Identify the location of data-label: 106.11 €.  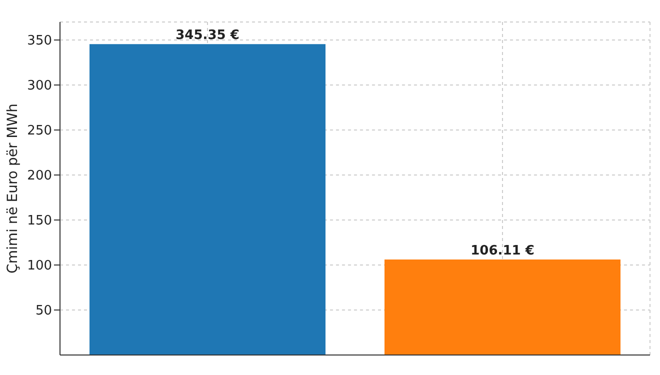
(502, 251).